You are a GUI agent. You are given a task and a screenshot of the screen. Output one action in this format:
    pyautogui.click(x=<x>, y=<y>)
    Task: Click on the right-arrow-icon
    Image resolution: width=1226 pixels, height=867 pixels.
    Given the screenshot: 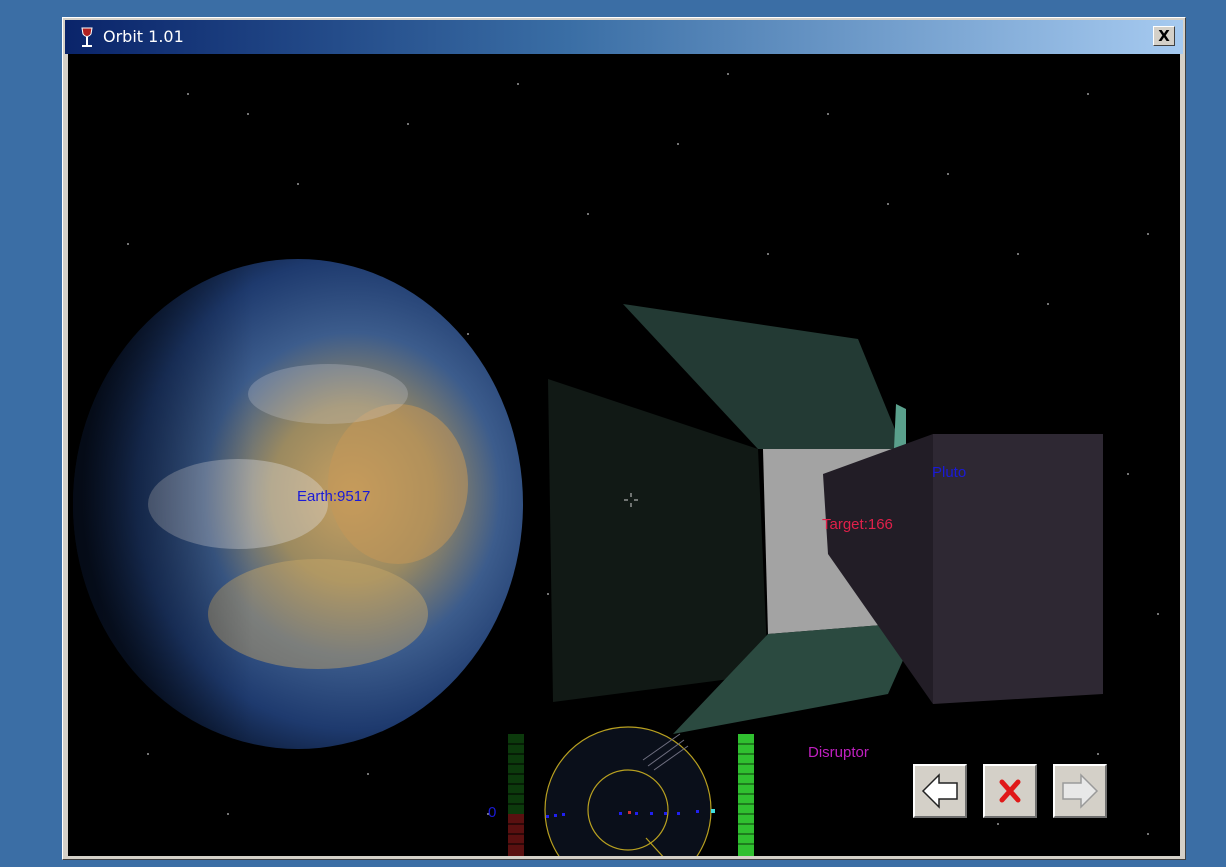 What is the action you would take?
    pyautogui.click(x=1080, y=791)
    